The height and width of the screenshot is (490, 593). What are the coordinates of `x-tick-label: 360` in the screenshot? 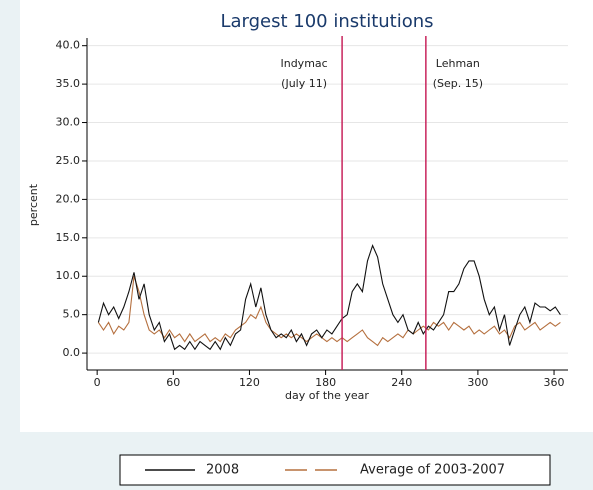 It's located at (554, 382).